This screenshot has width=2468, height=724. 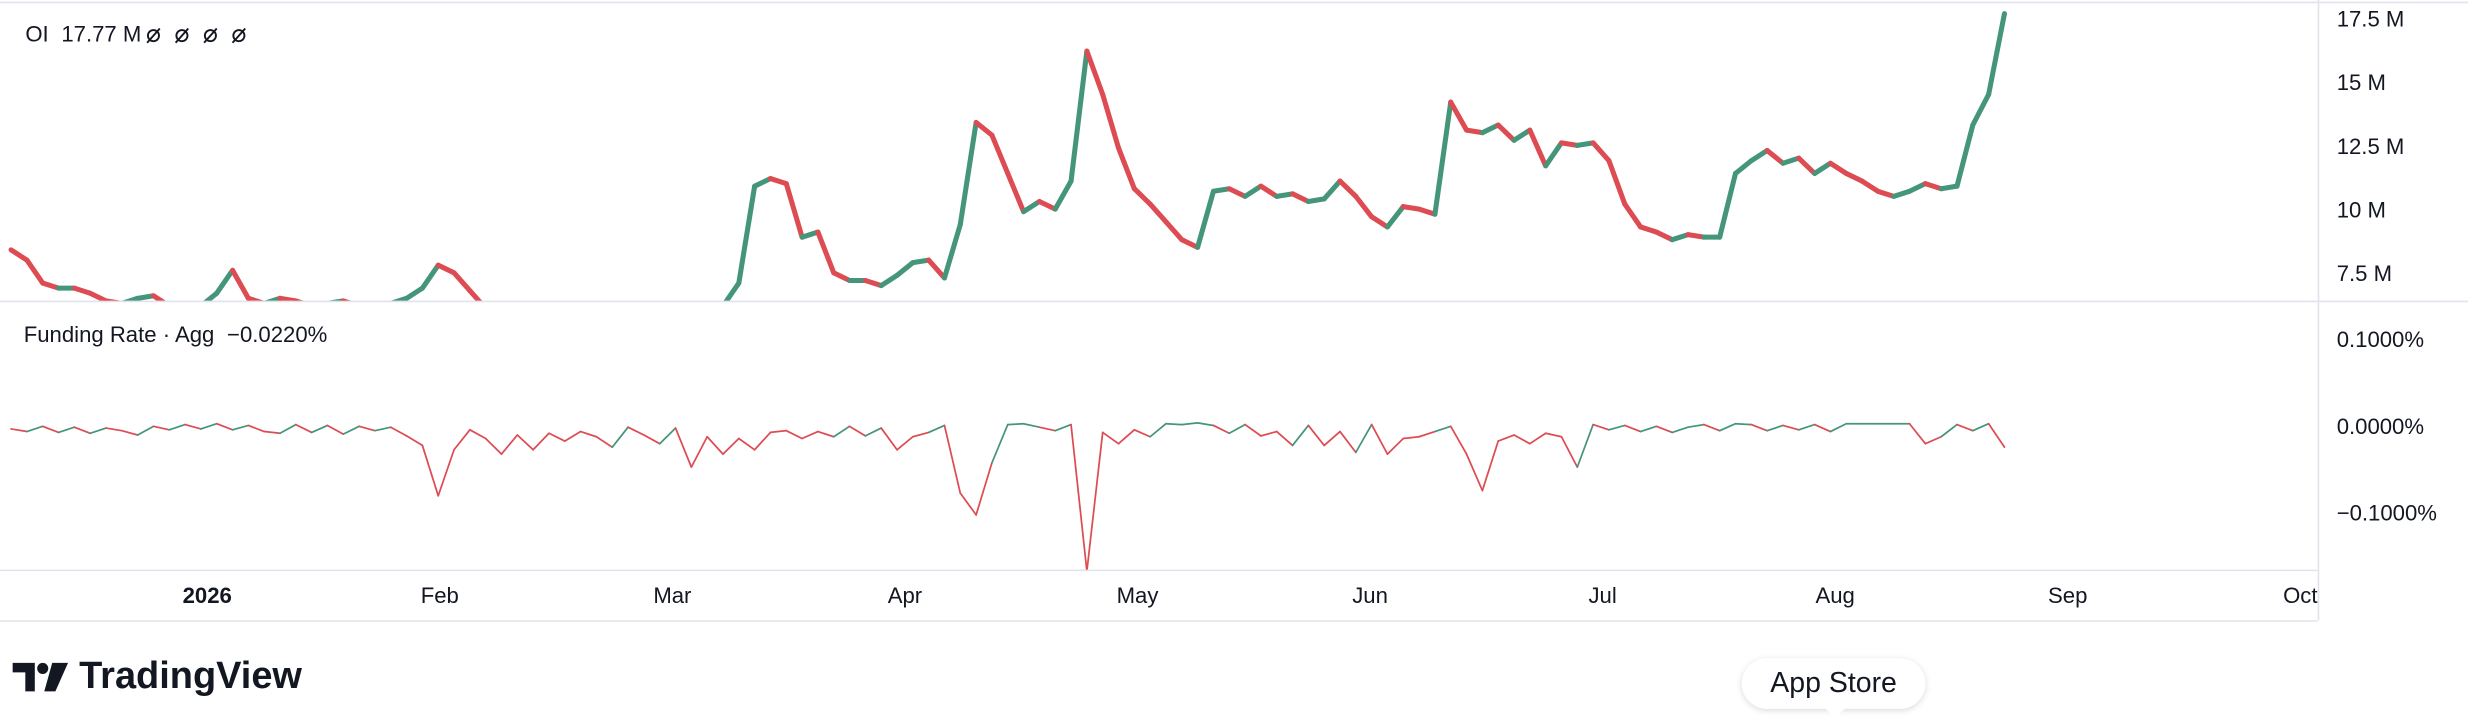 I want to click on time-tick-label: Sep, so click(x=2067, y=595).